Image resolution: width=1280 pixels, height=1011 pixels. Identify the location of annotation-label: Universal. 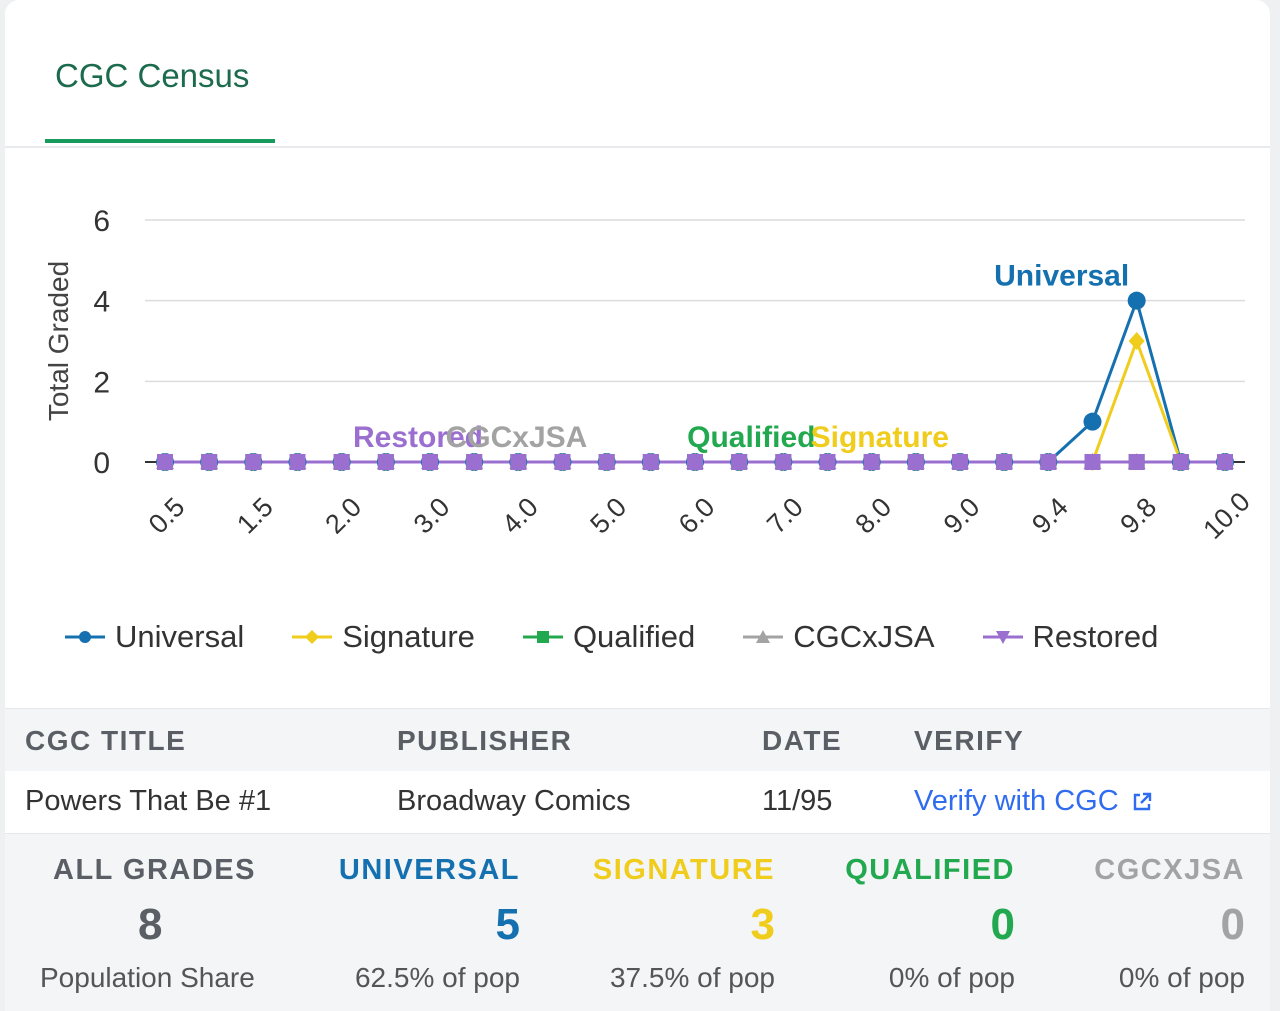
(1061, 276).